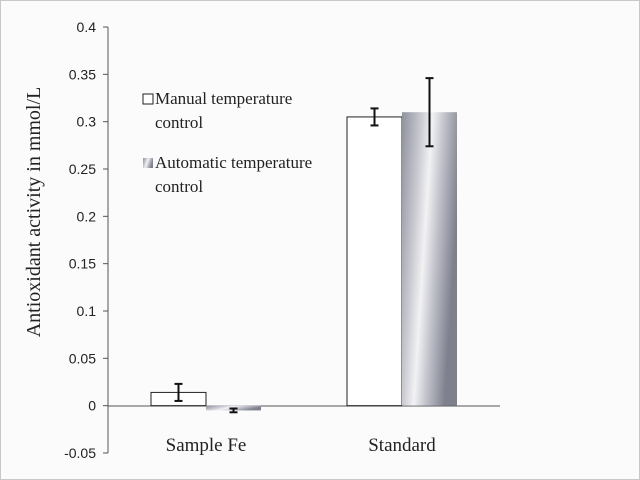 This screenshot has height=480, width=640. Describe the element at coordinates (87, 27) in the screenshot. I see `y-tick-label: 0.4` at that location.